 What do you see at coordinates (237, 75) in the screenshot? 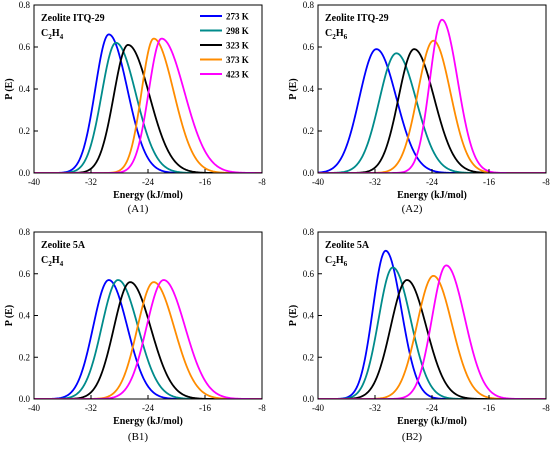
I see `legend-label: 423 K` at bounding box center [237, 75].